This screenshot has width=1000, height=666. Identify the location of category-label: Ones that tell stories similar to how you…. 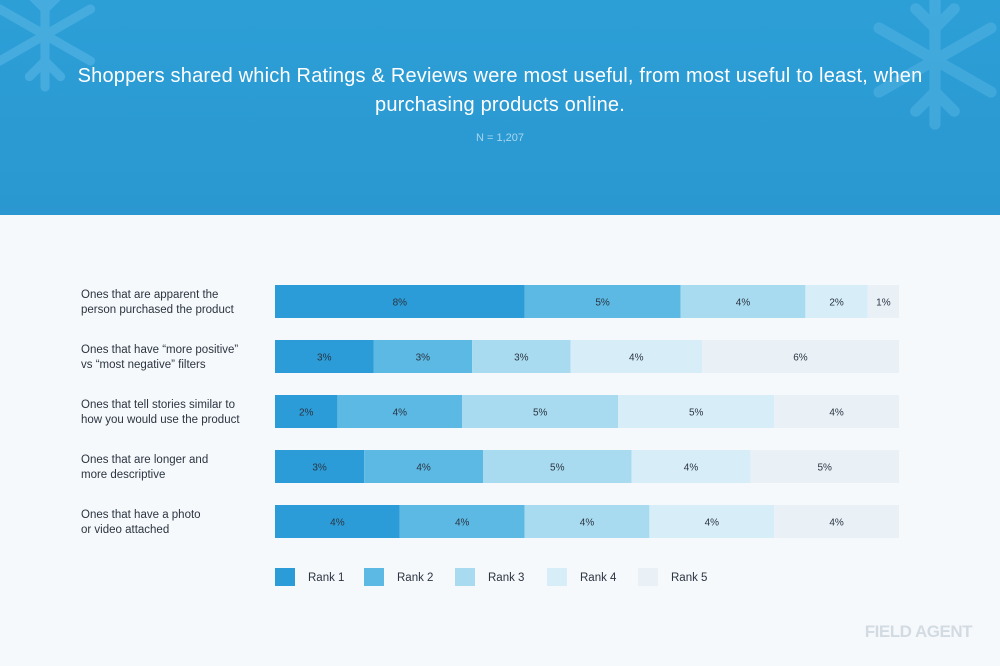
(160, 412).